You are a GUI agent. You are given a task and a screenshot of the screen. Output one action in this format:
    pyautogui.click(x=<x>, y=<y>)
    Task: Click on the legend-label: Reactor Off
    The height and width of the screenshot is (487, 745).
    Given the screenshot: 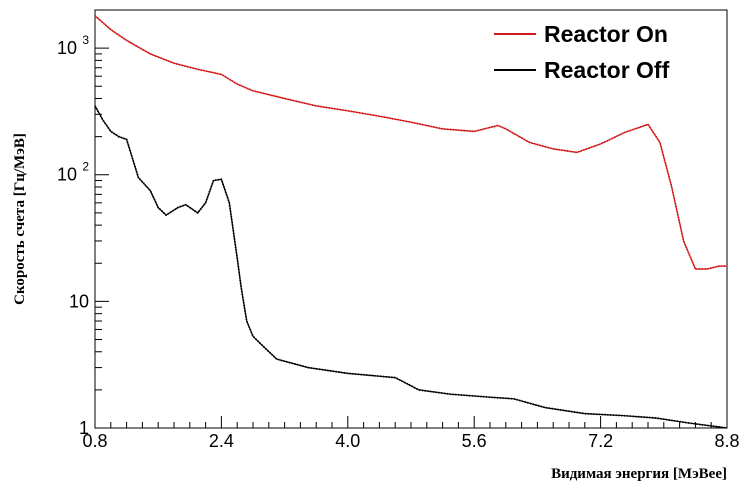 What is the action you would take?
    pyautogui.click(x=607, y=70)
    